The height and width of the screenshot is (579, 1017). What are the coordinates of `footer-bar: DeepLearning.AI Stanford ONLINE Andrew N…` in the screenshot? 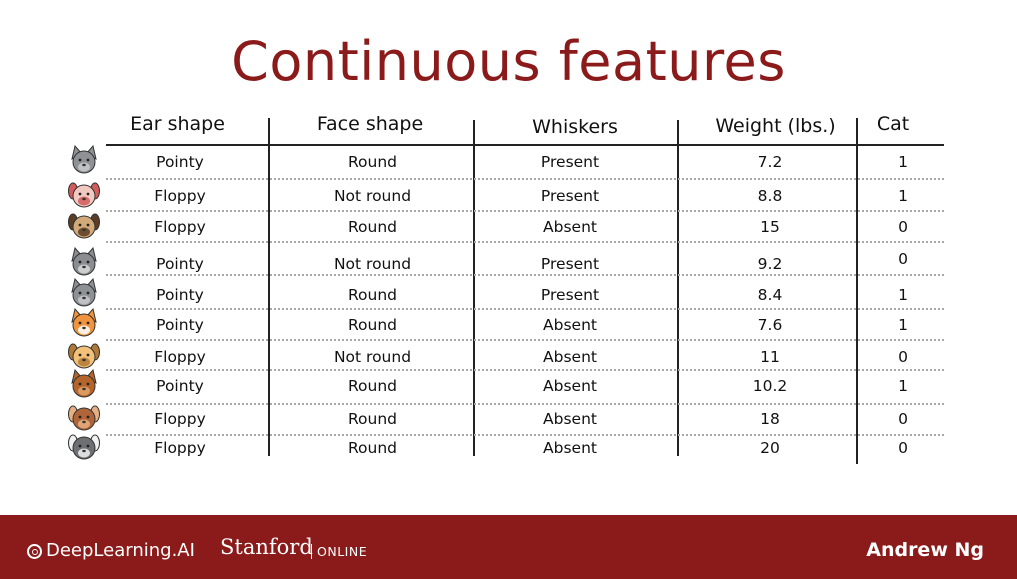 It's located at (508, 547).